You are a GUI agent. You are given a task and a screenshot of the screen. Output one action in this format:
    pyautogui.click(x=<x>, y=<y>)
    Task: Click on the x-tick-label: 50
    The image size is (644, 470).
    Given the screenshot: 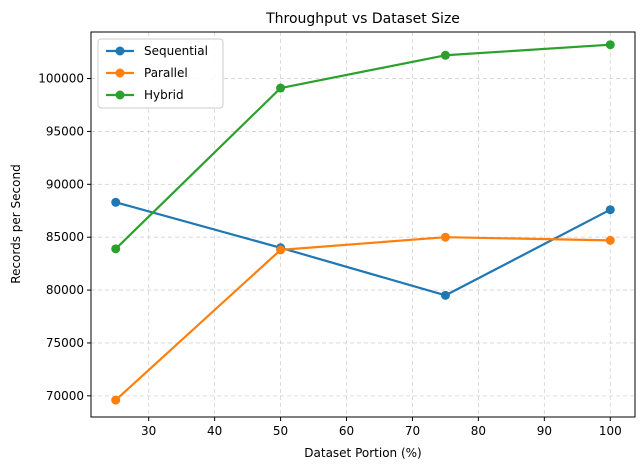 What is the action you would take?
    pyautogui.click(x=280, y=431)
    